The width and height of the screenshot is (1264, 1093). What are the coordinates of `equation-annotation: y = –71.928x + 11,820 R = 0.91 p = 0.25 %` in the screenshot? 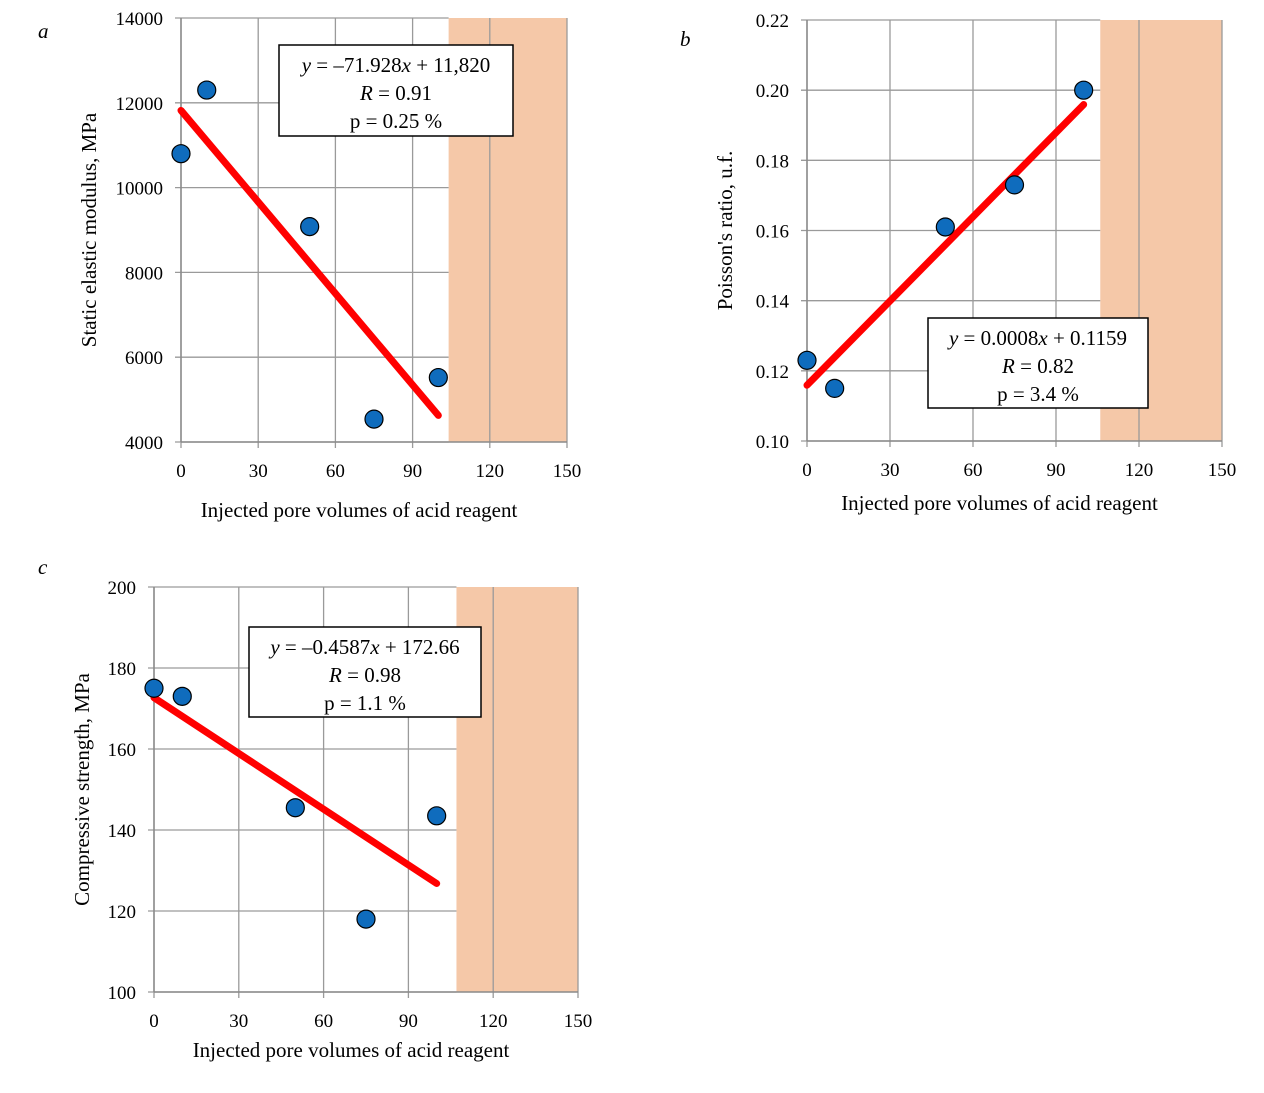 It's located at (396, 90).